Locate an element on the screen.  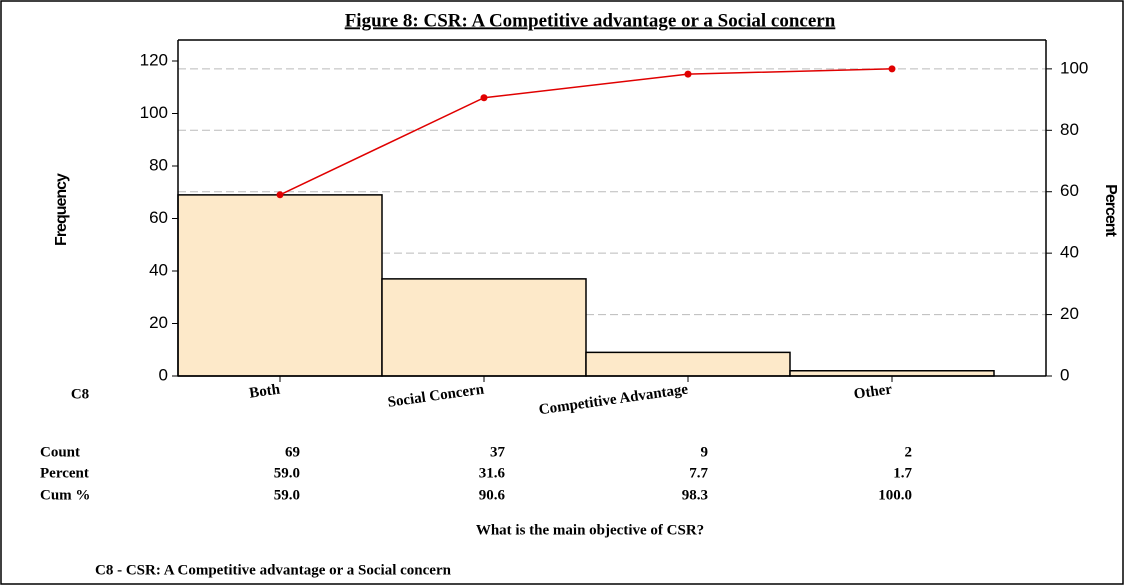
table-cell: 37 is located at coordinates (498, 452).